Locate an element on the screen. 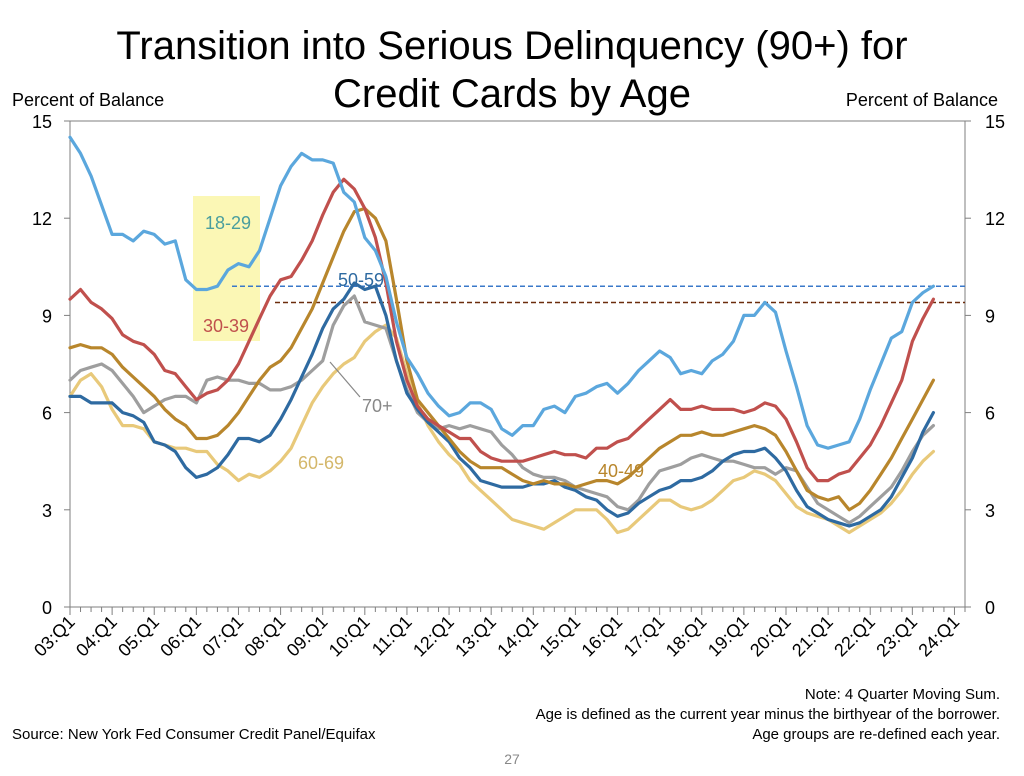 The width and height of the screenshot is (1024, 776). y-axis-label-right: Percent of Balance is located at coordinates (921, 100).